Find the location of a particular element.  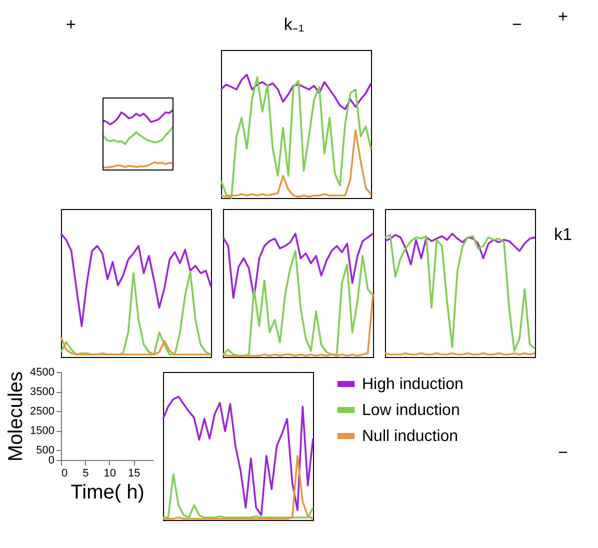

text: k1 is located at coordinates (563, 234).